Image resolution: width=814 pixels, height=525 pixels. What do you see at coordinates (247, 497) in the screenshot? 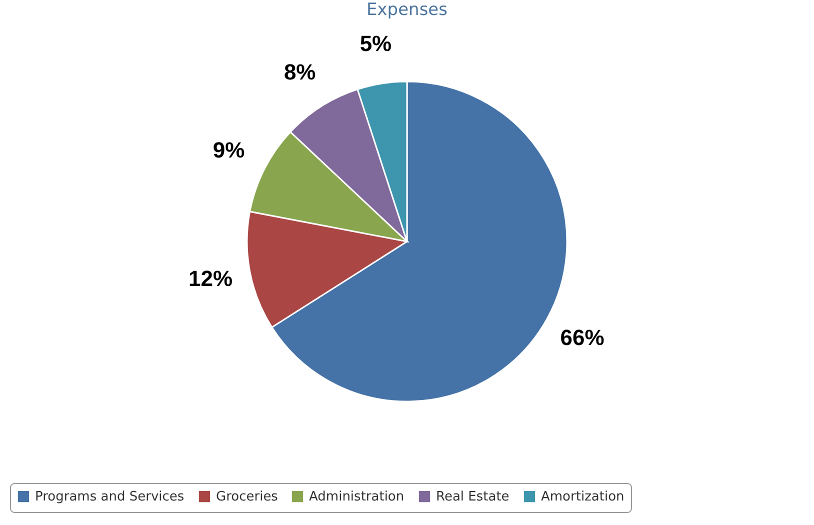
I see `legend-label: Groceries` at bounding box center [247, 497].